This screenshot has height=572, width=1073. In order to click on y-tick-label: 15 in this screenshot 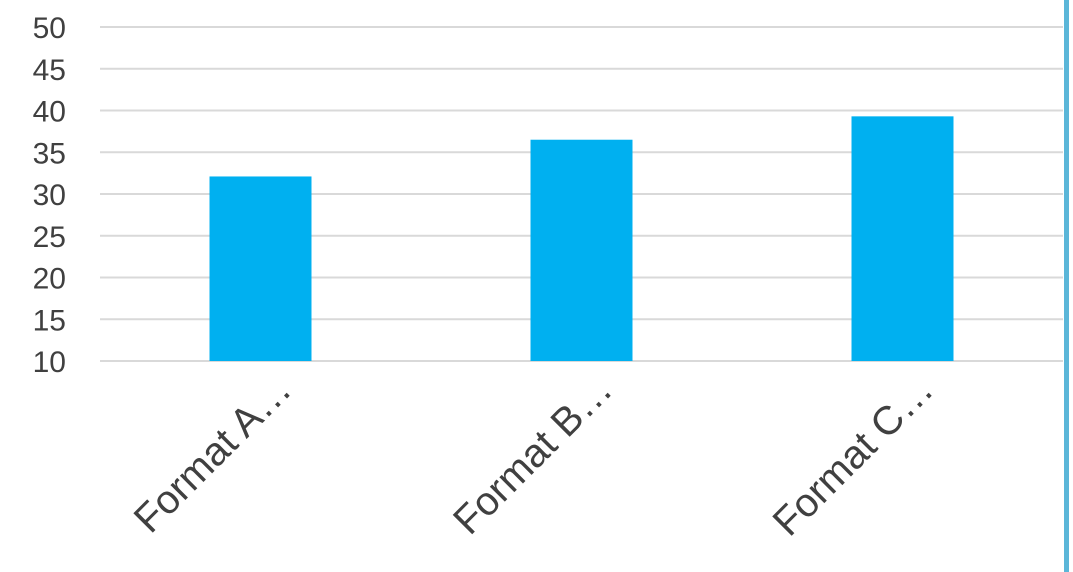, I will do `click(49, 320)`.